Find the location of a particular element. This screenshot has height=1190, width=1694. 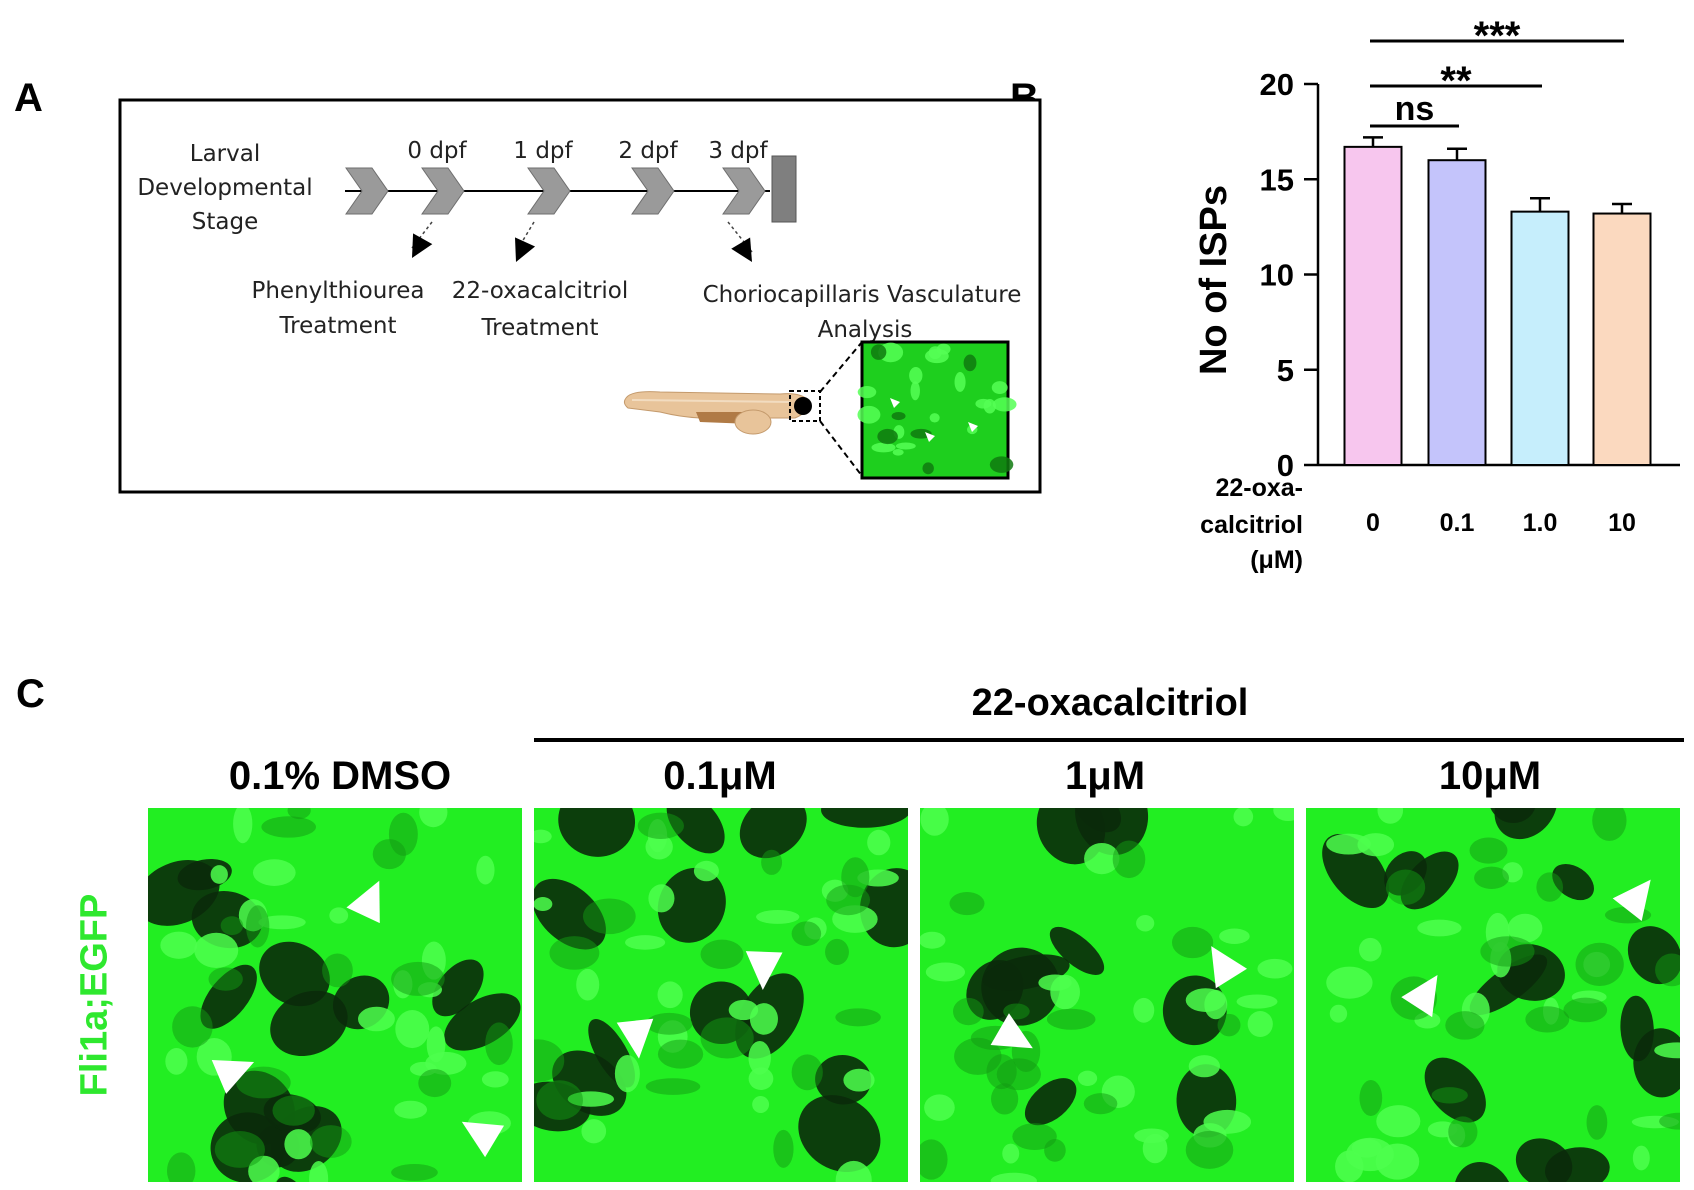

choriocapillaris-inset is located at coordinates (937, 410).